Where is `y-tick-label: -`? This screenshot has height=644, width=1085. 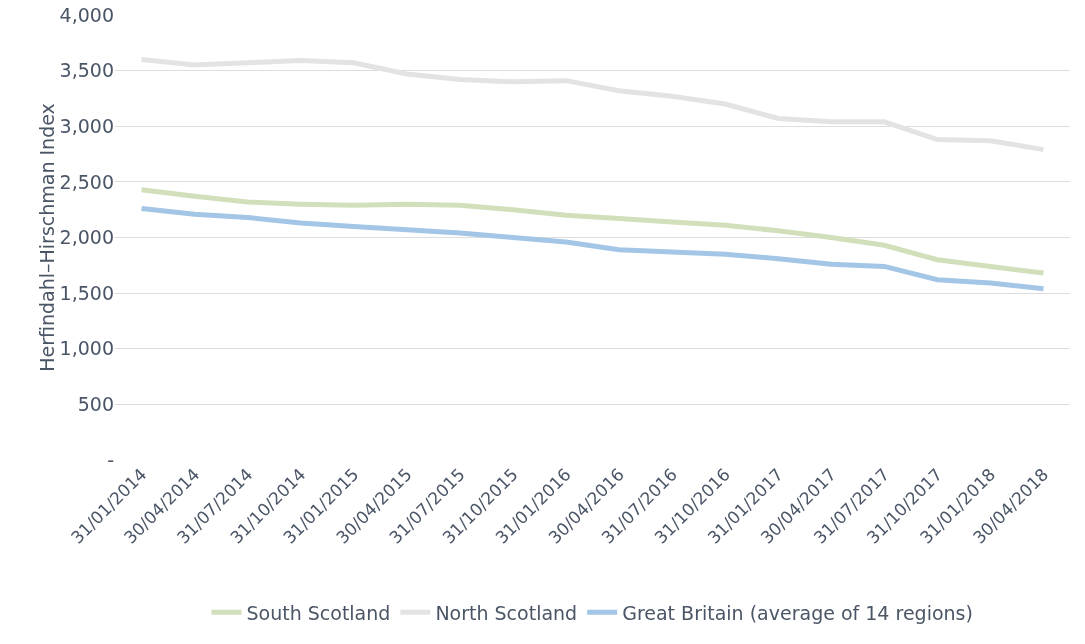 y-tick-label: - is located at coordinates (110, 459).